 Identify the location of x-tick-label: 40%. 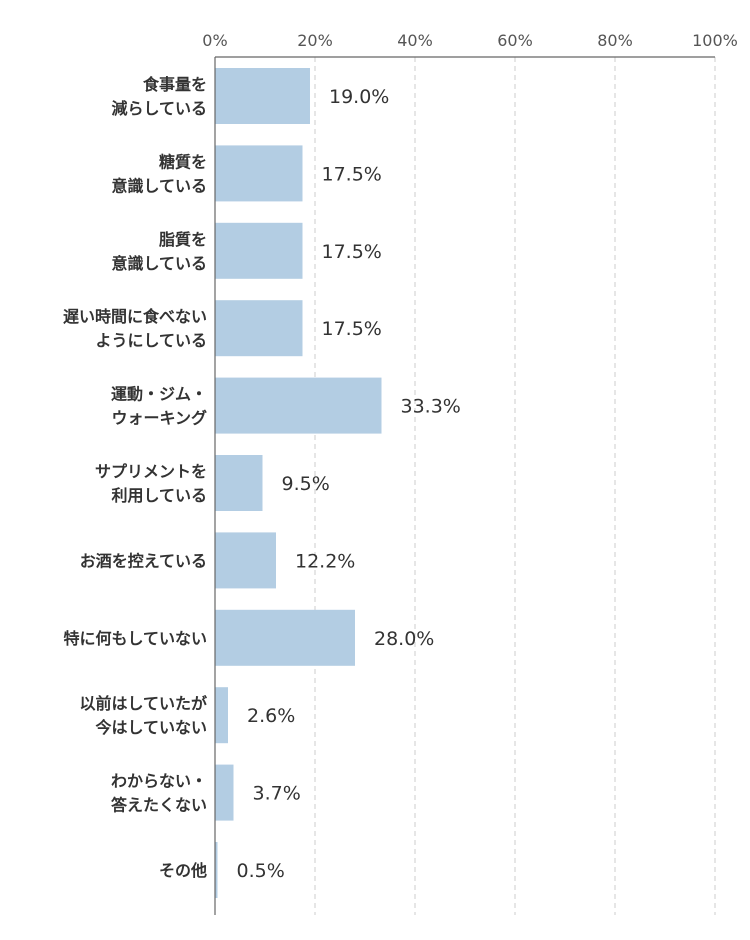
(415, 40).